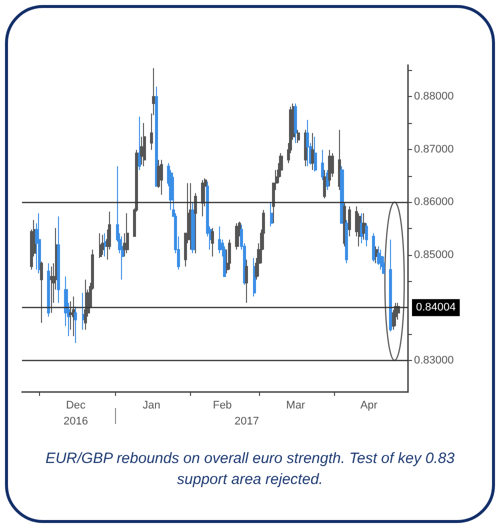 The width and height of the screenshot is (500, 529). Describe the element at coordinates (76, 422) in the screenshot. I see `x2-tick-label: 2016` at that location.